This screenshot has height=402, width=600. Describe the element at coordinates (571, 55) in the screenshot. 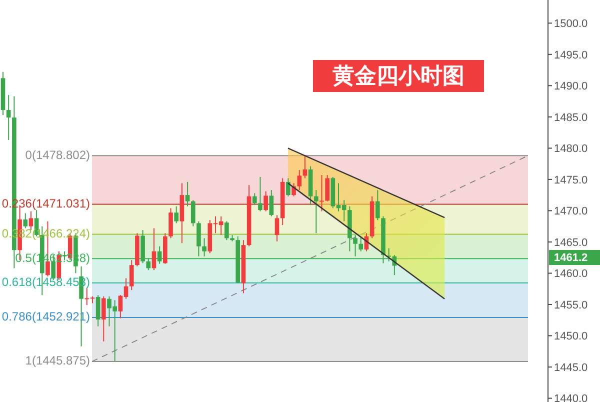

I see `y-tick-label: 1495.0` at that location.